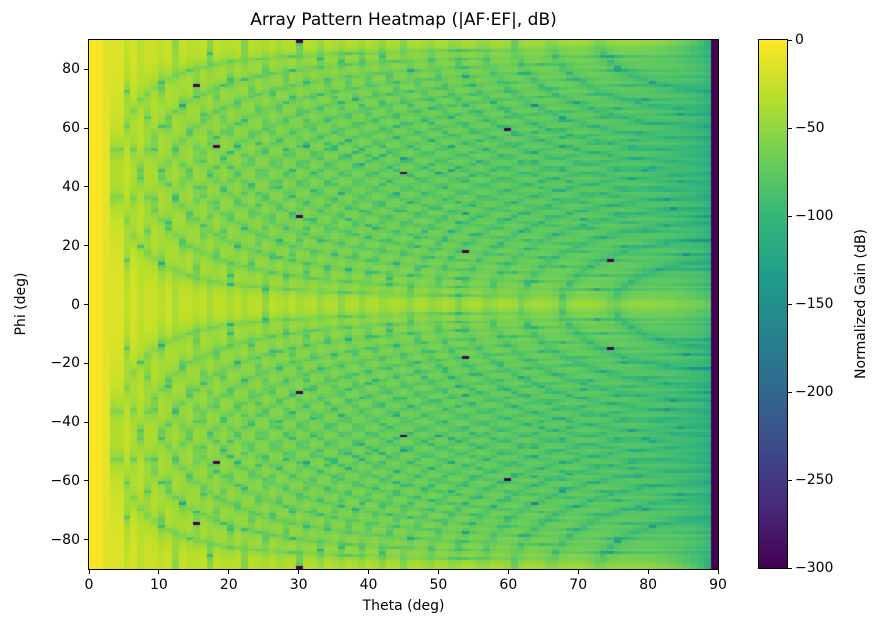 The width and height of the screenshot is (885, 637). I want to click on x-tick-label-50: 50, so click(438, 585).